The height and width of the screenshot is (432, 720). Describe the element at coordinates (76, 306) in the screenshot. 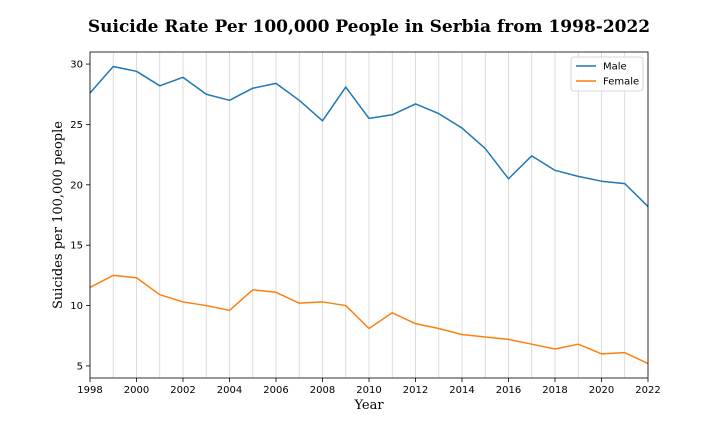

I see `y-tick-label: 10` at that location.